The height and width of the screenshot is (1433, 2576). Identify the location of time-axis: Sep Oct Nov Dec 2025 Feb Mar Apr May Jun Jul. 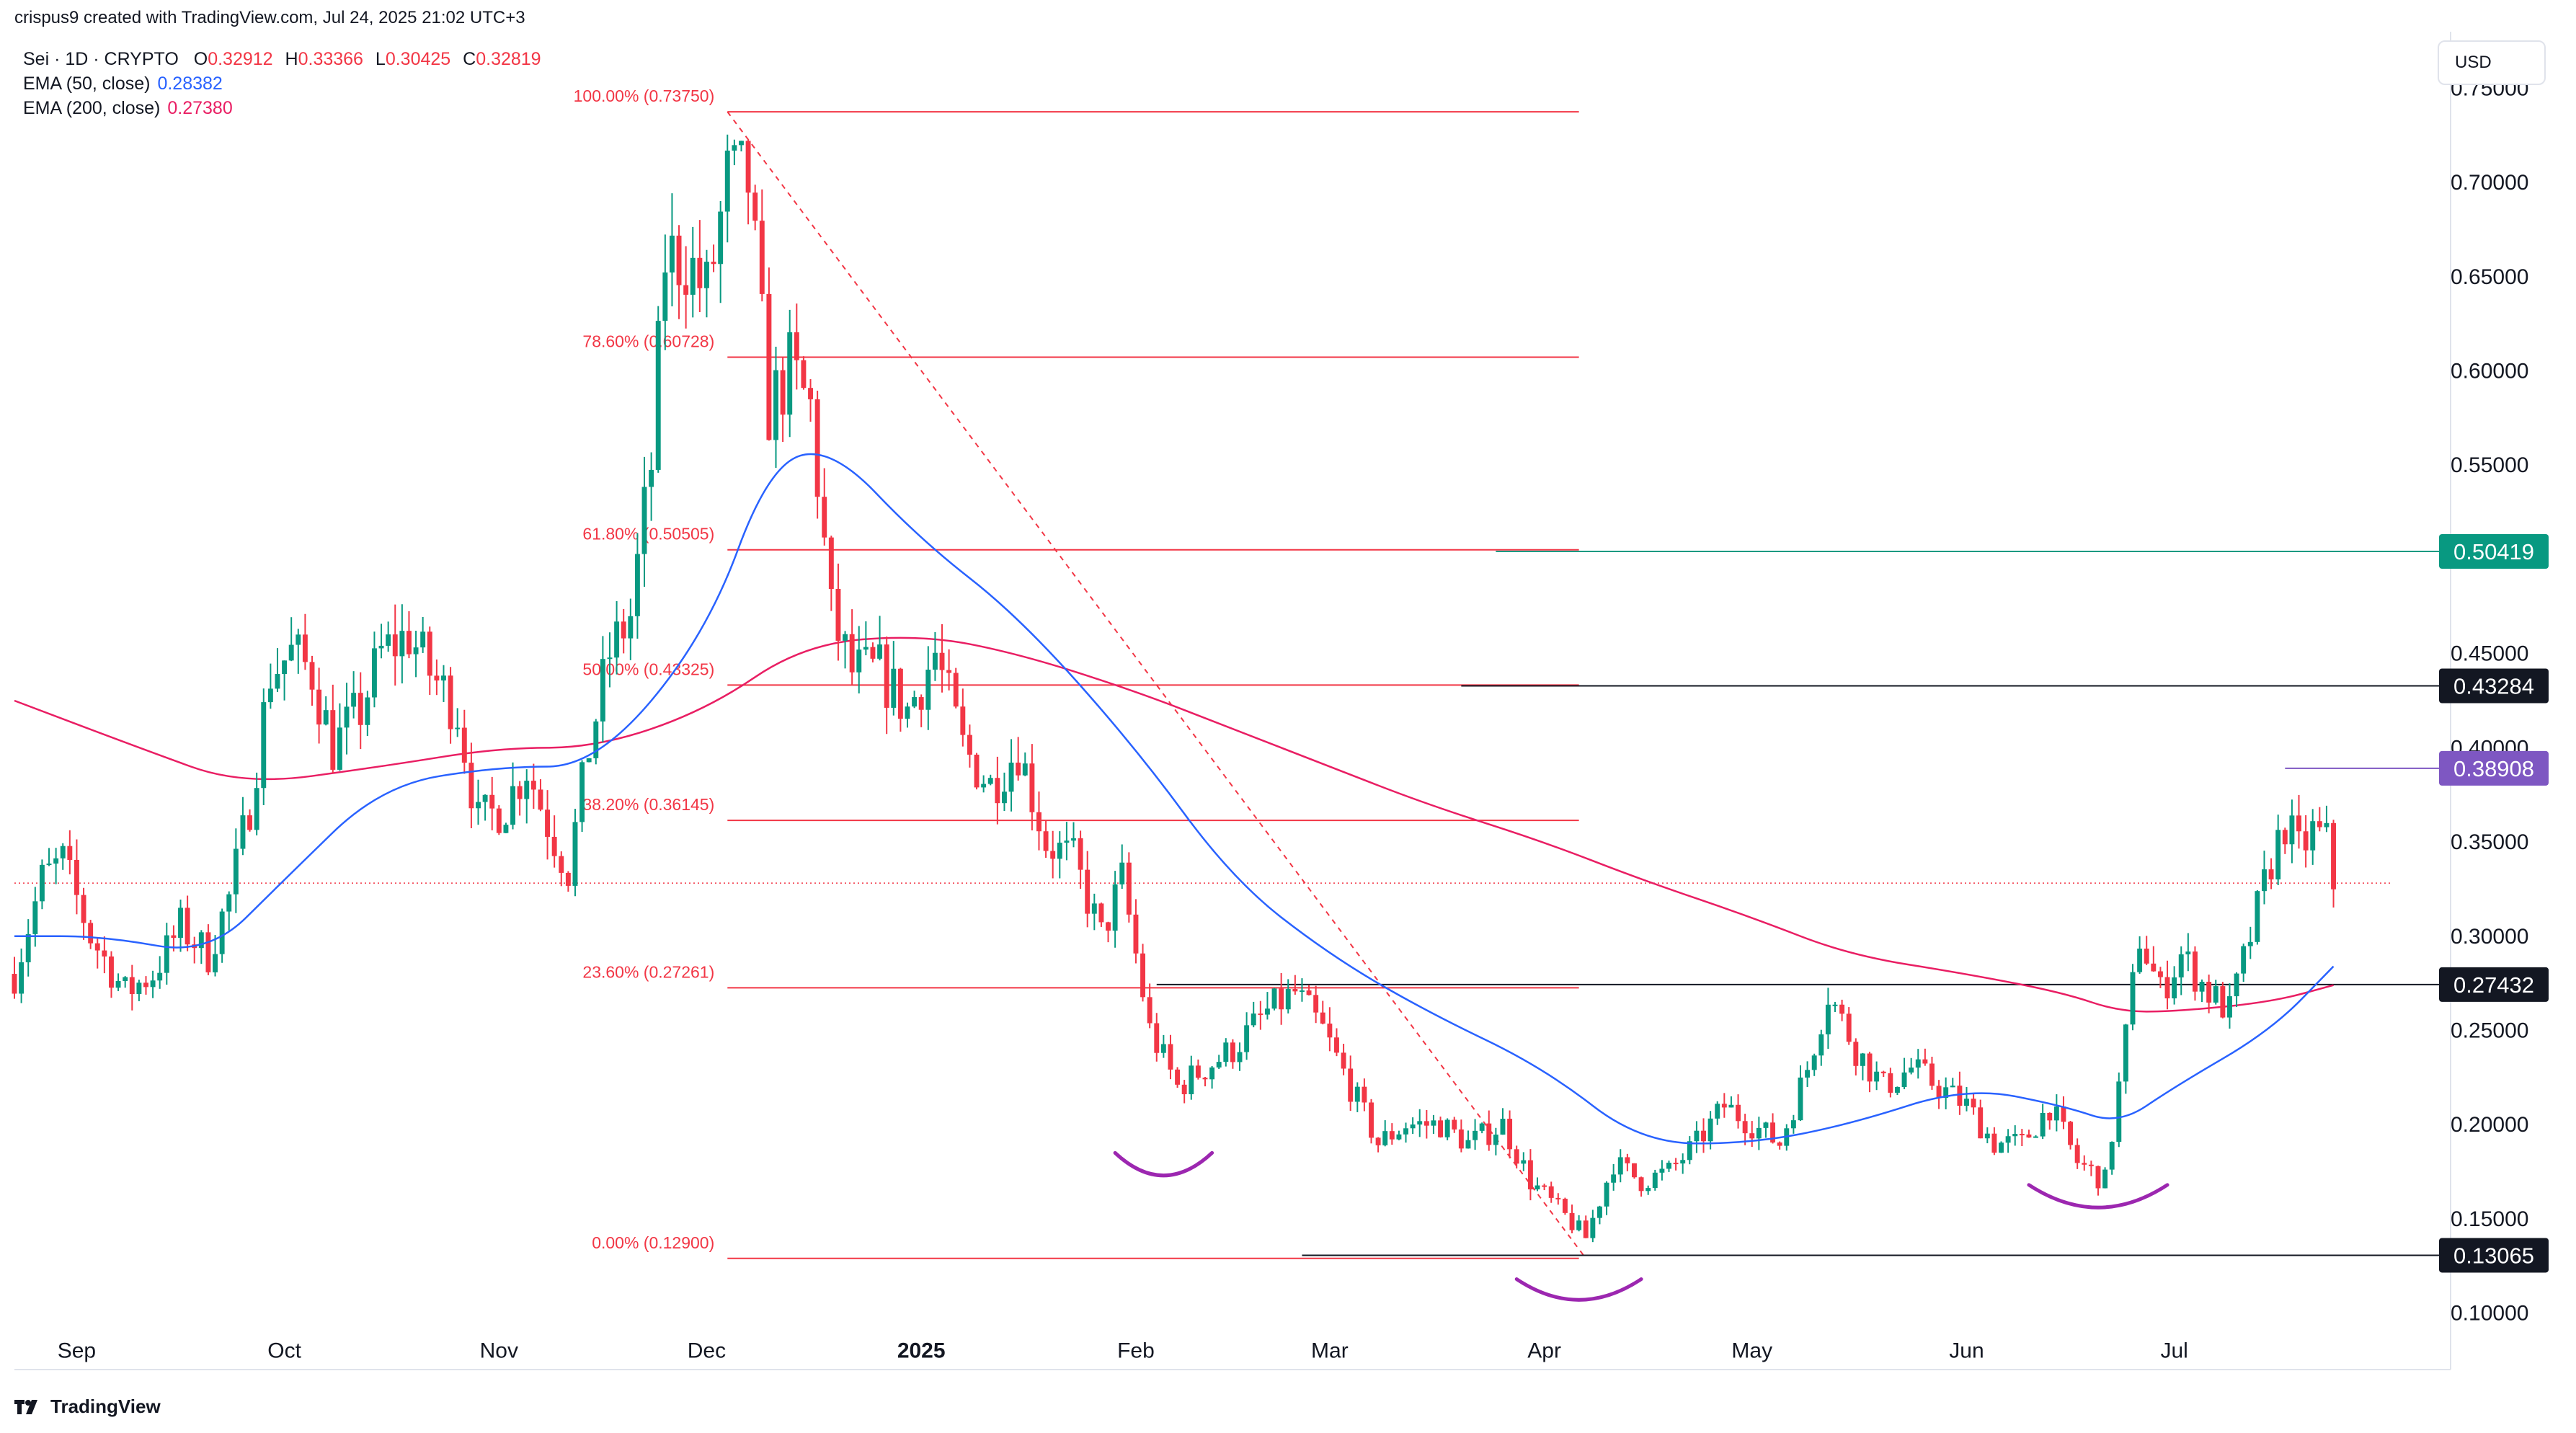
(1123, 1351).